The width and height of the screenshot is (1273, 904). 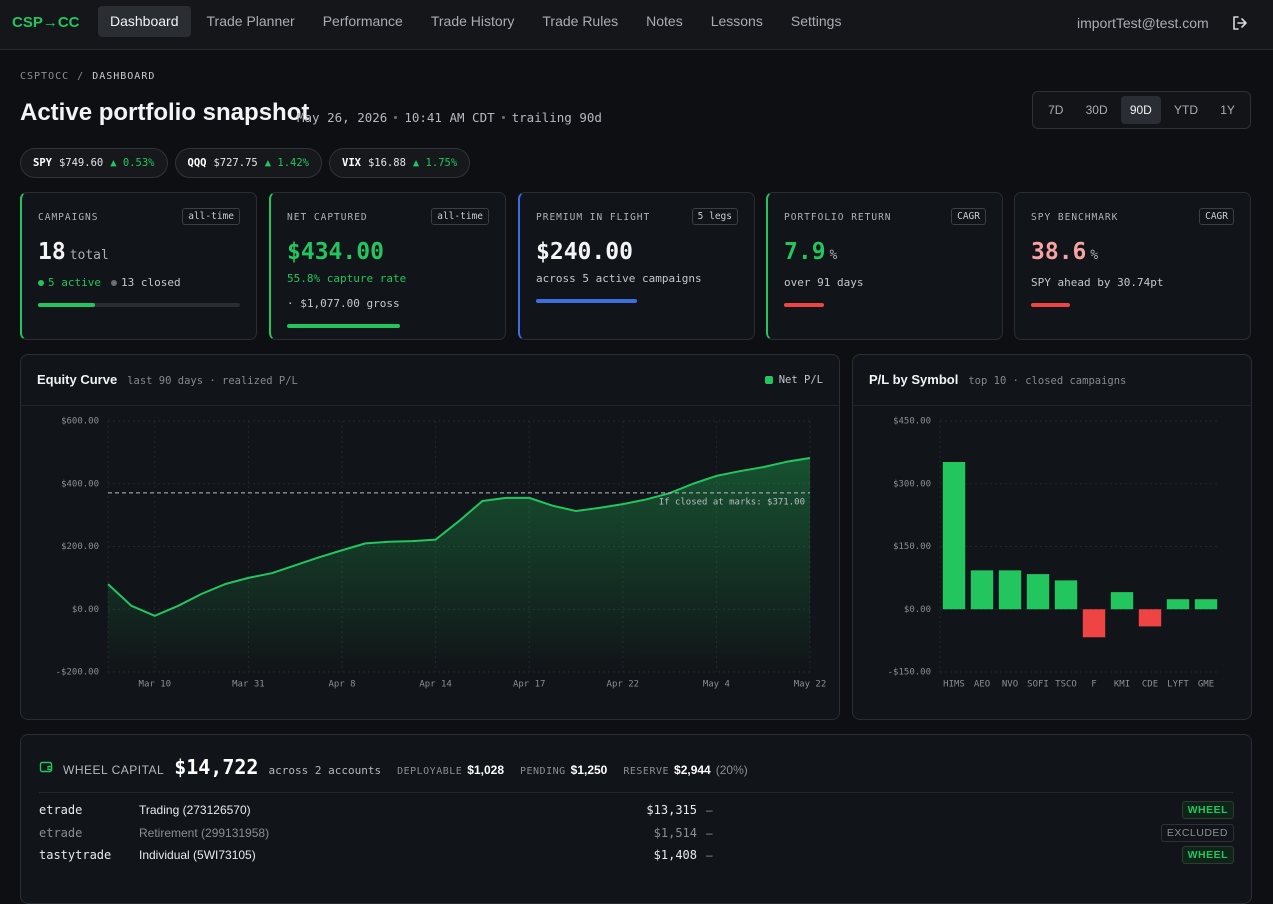 What do you see at coordinates (736, 21) in the screenshot?
I see `nav-item: Lessons` at bounding box center [736, 21].